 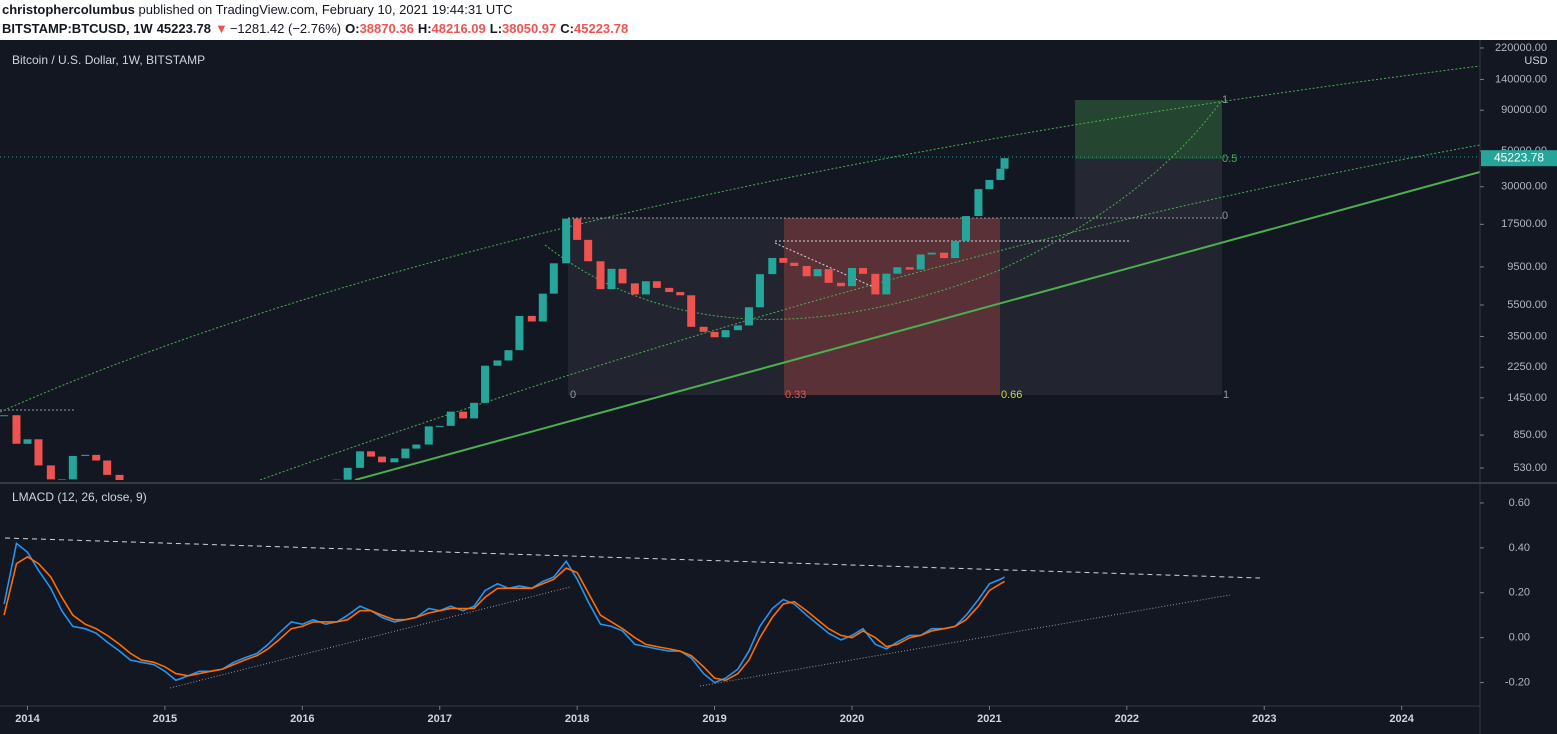 I want to click on ohlc-label: O:, so click(x=352, y=28).